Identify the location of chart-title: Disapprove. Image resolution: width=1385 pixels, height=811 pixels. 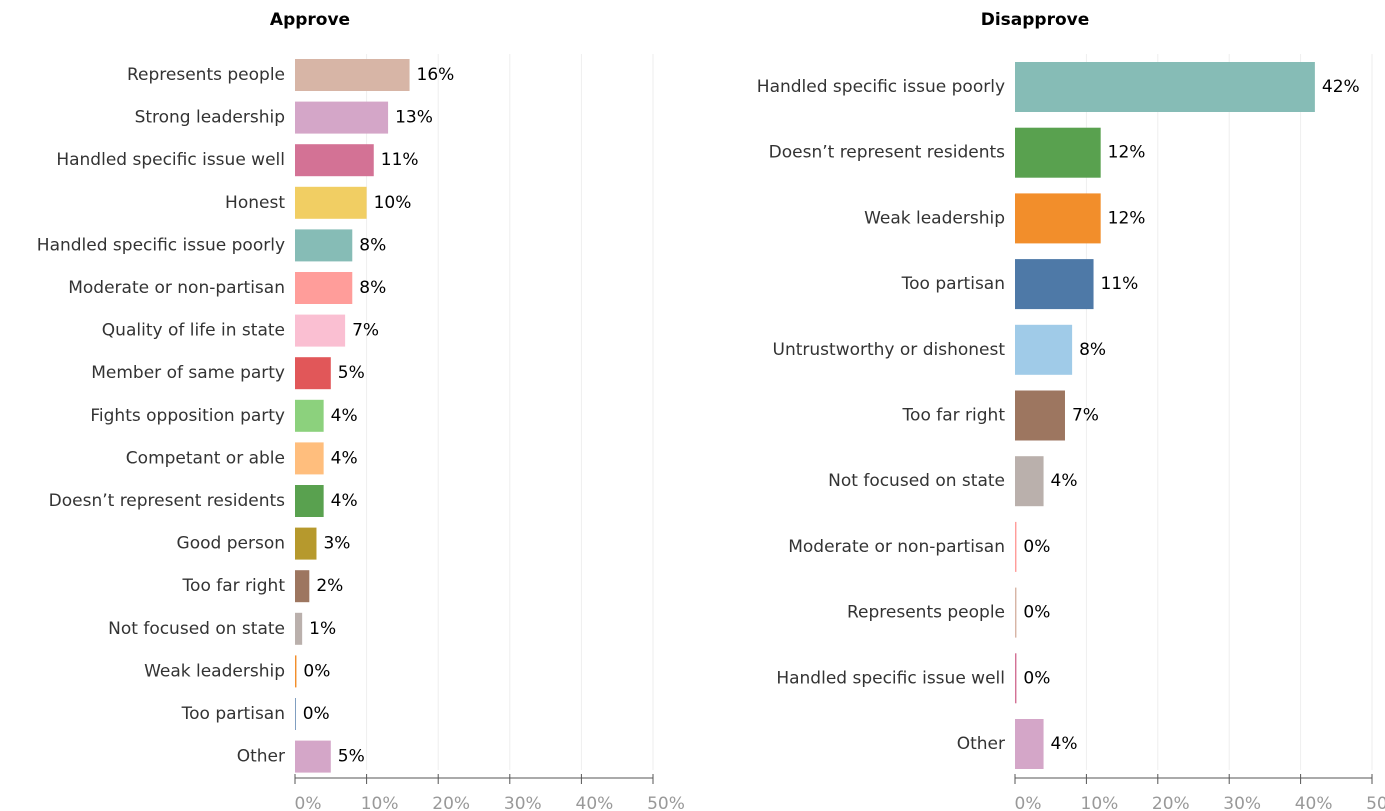
(1035, 20).